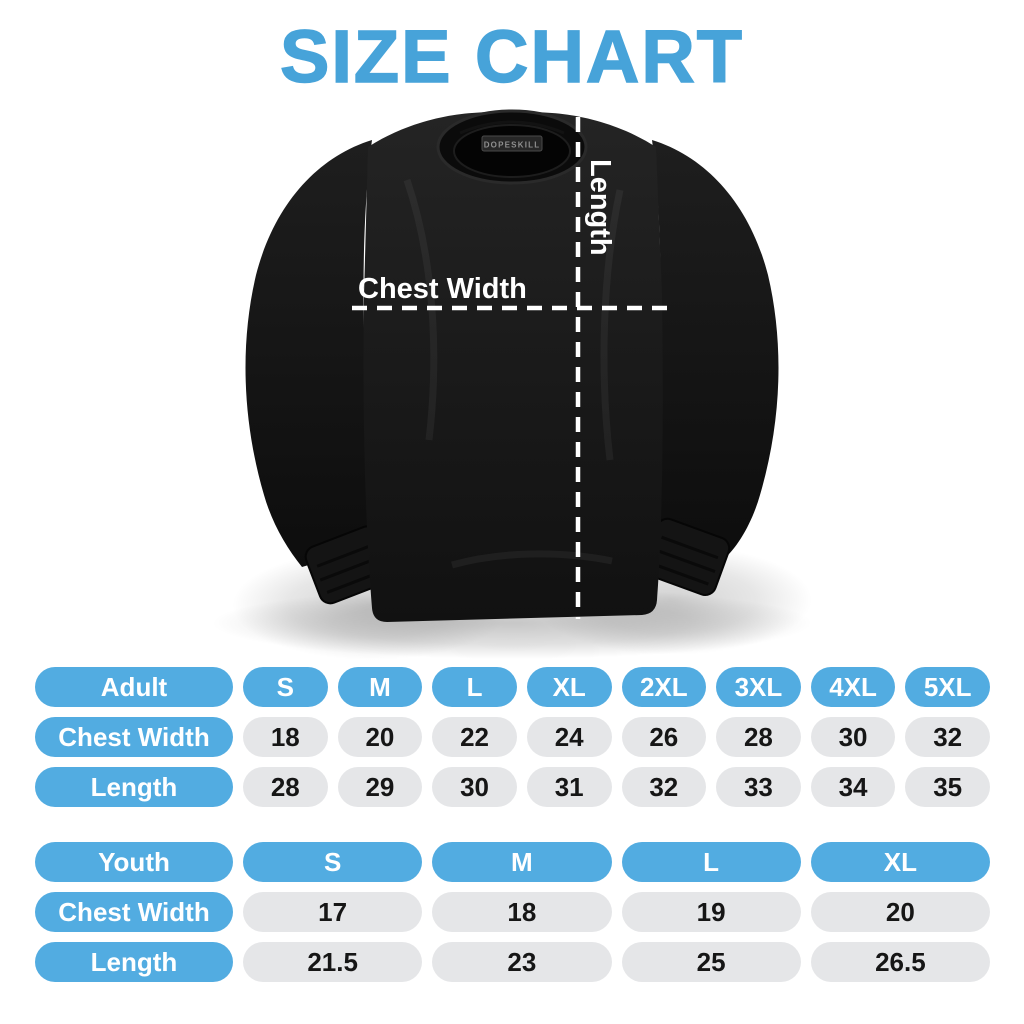  Describe the element at coordinates (600, 207) in the screenshot. I see `length-label: Length` at that location.